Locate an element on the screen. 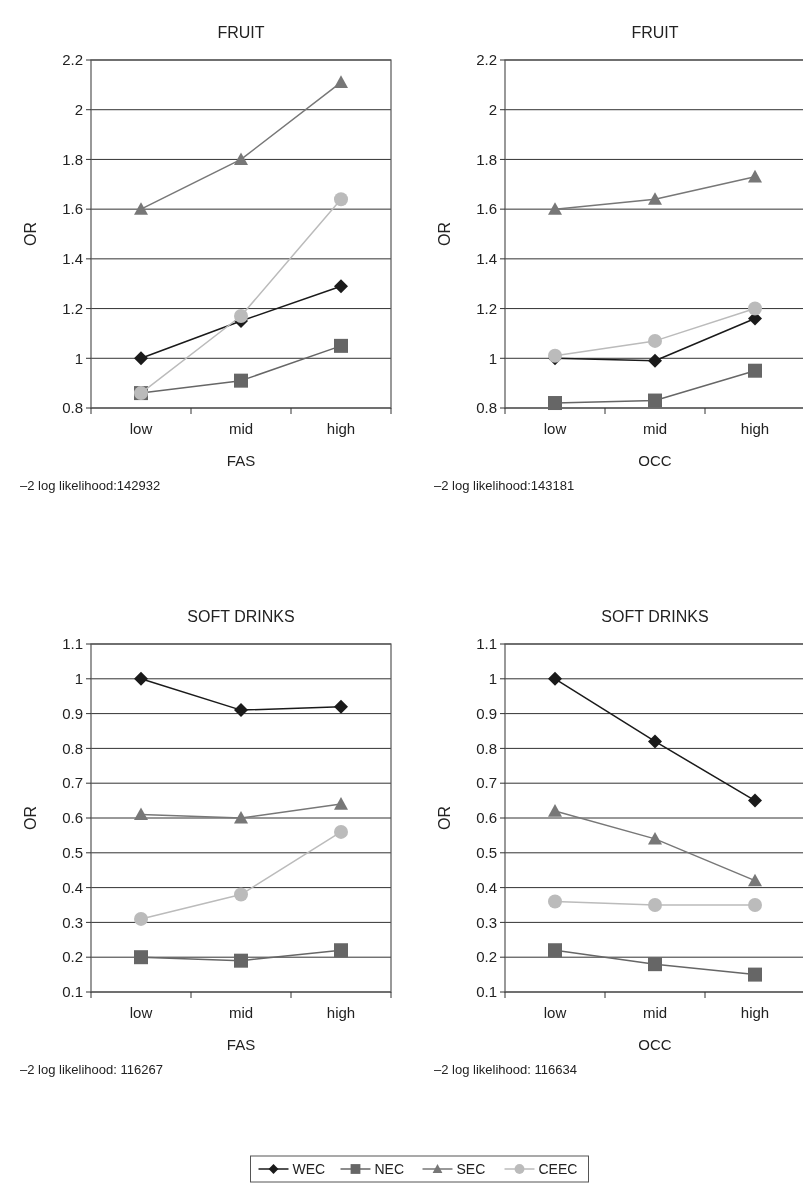 This screenshot has width=803, height=1183. text: –2 log likelihood:143181 is located at coordinates (504, 485).